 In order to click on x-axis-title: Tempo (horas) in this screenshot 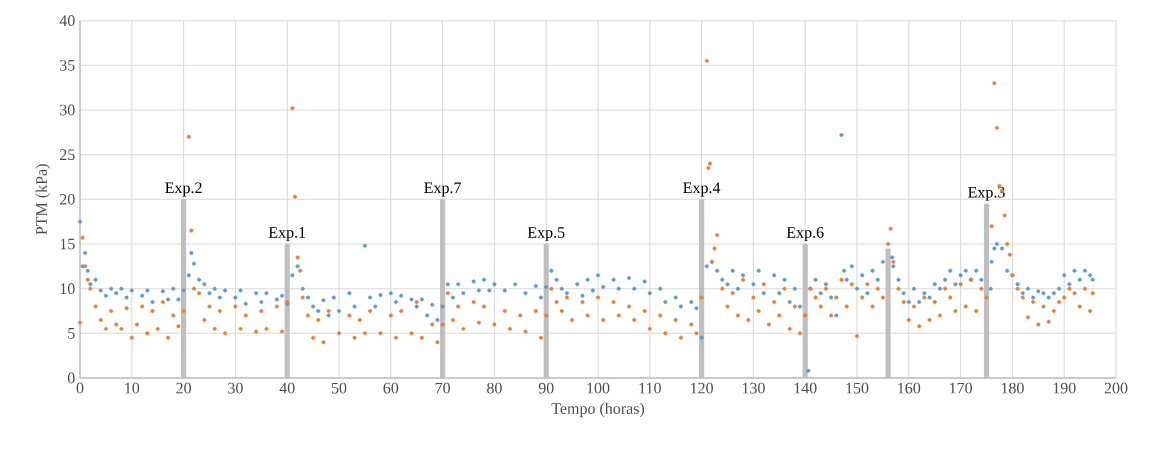, I will do `click(598, 410)`.